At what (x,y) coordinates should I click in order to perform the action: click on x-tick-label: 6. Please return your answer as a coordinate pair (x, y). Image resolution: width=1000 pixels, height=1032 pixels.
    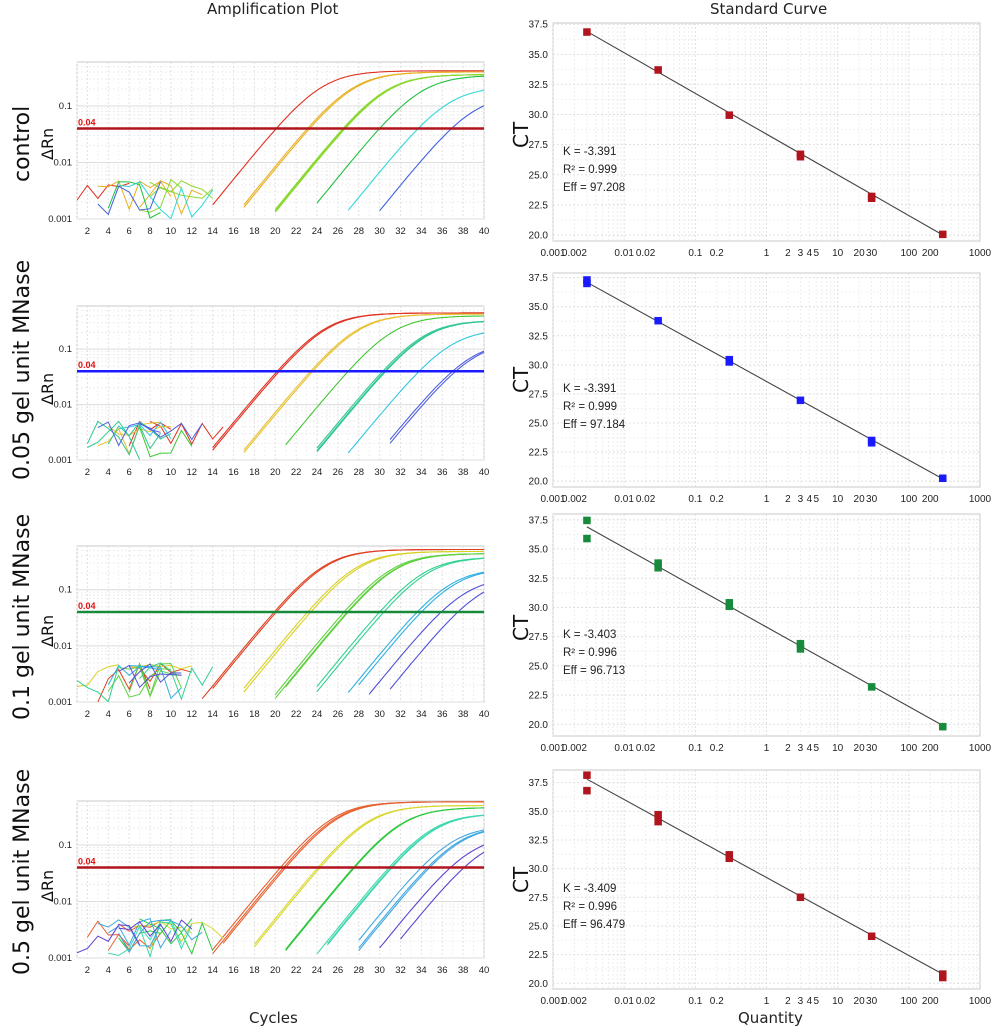
    Looking at the image, I should click on (129, 970).